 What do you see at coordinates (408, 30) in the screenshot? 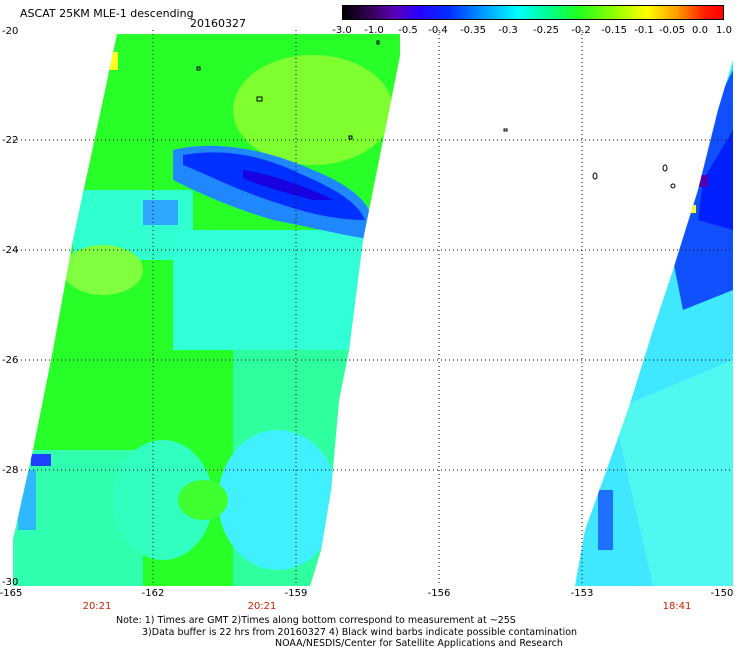
I see `colorbar-tick: -0.5` at bounding box center [408, 30].